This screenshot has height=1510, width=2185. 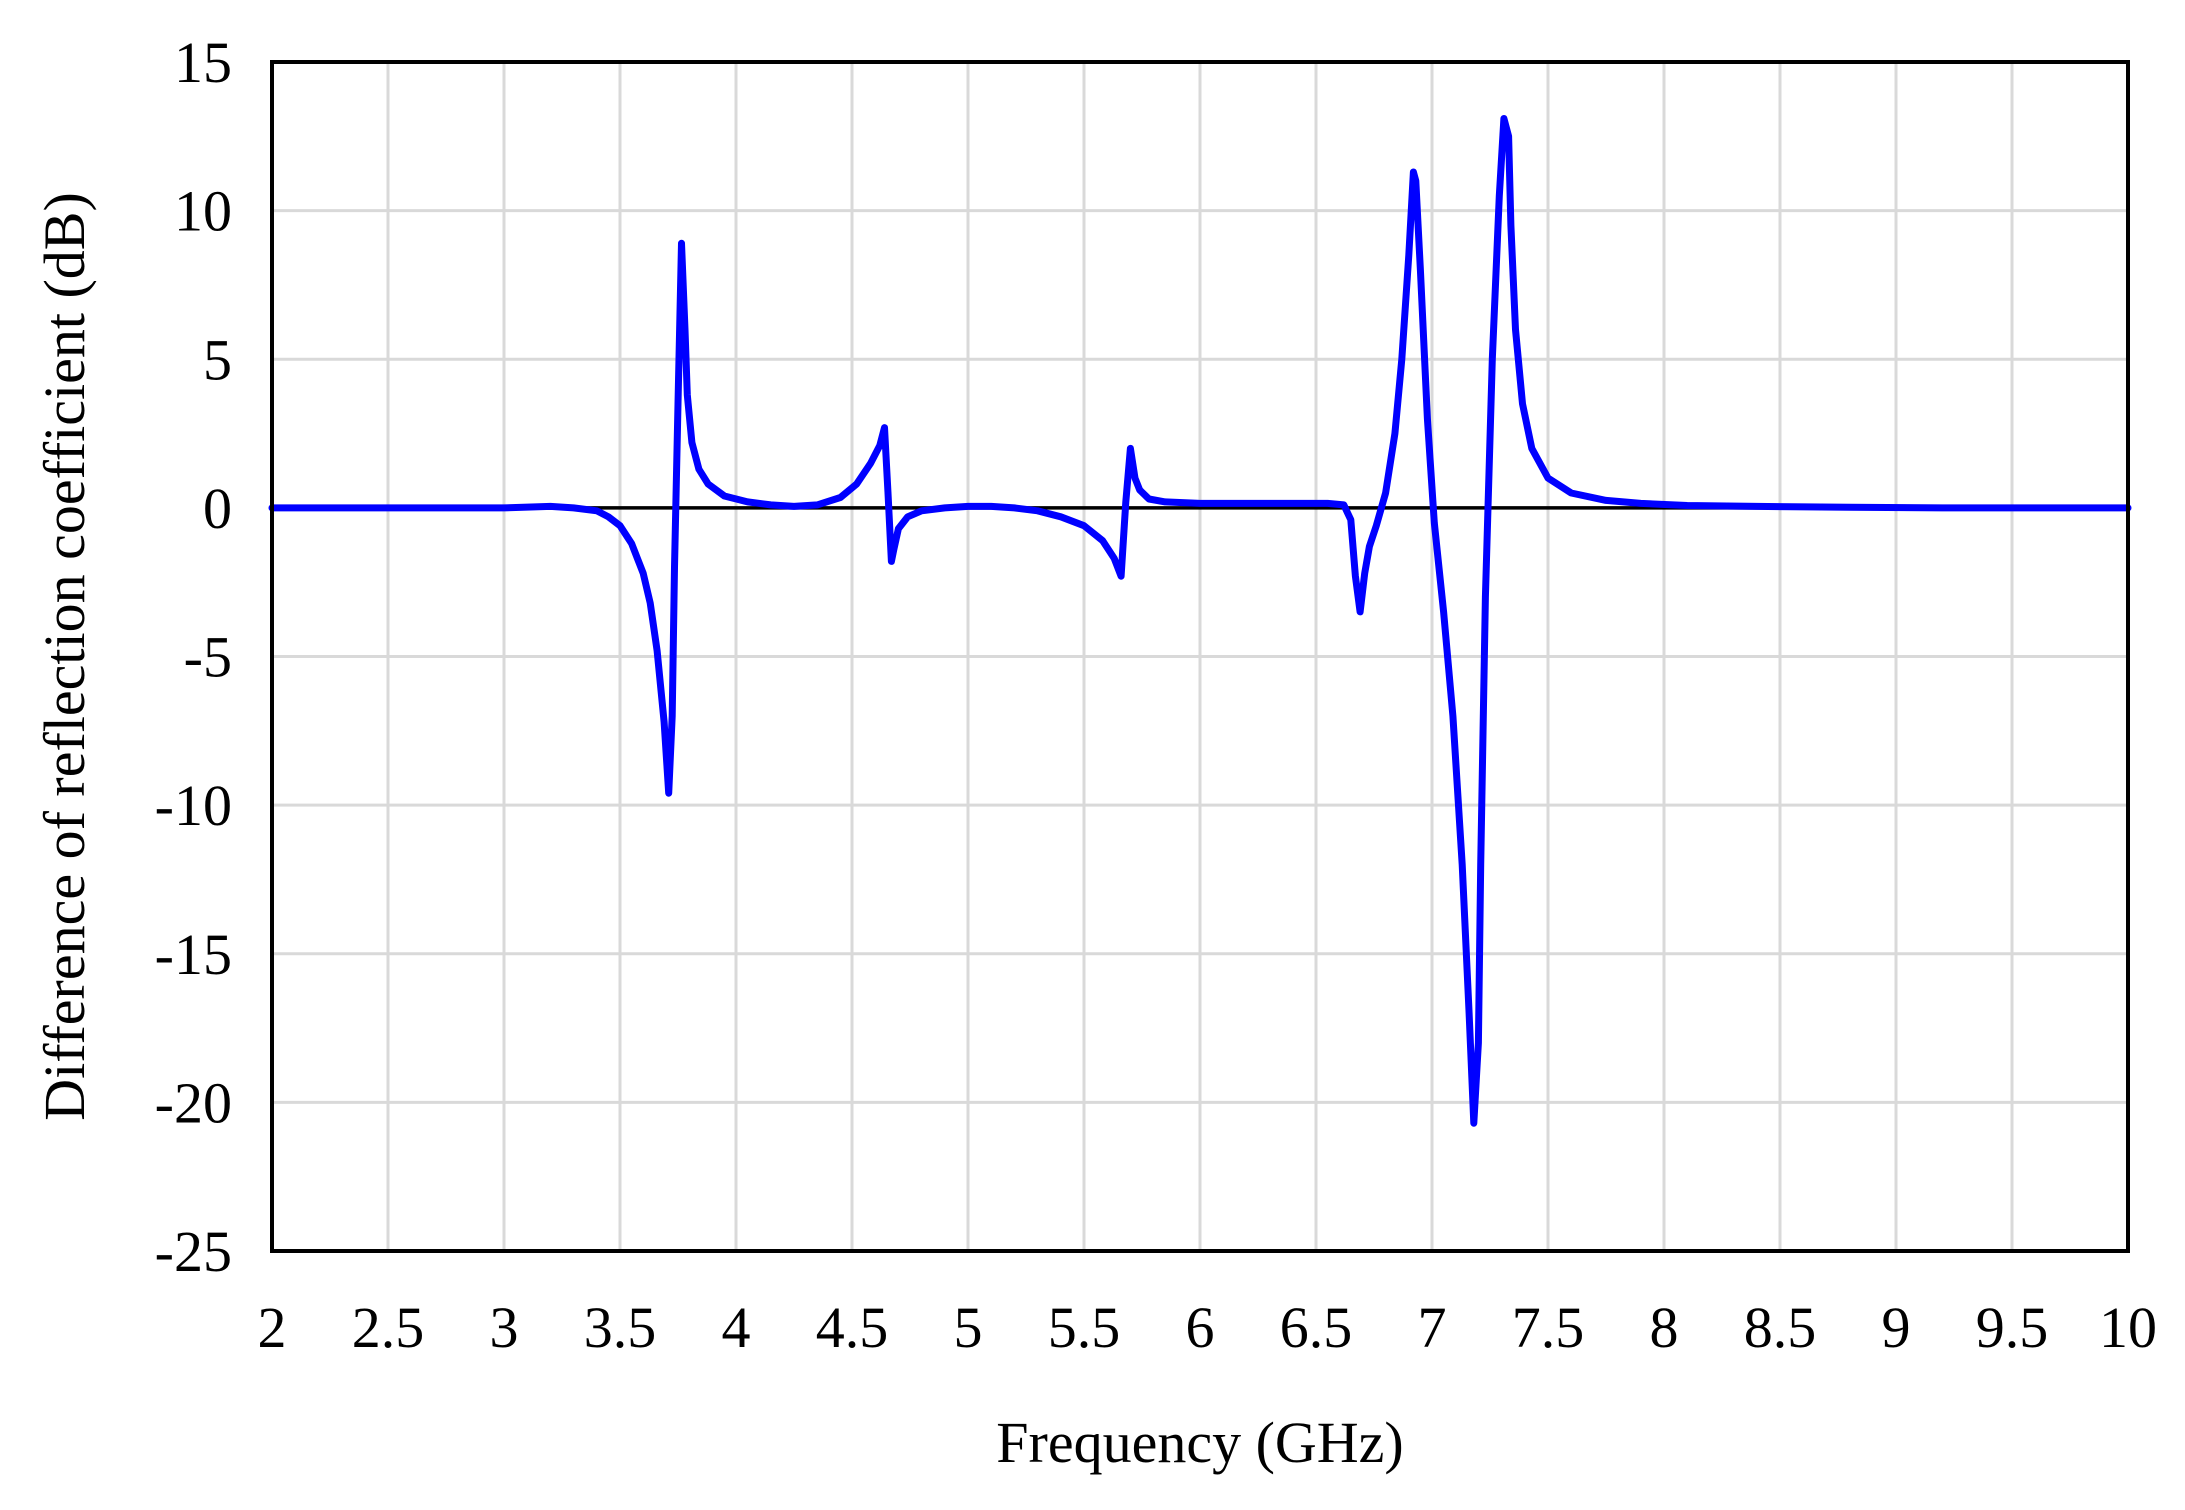 What do you see at coordinates (388, 1327) in the screenshot?
I see `x-tick-label: 2.5` at bounding box center [388, 1327].